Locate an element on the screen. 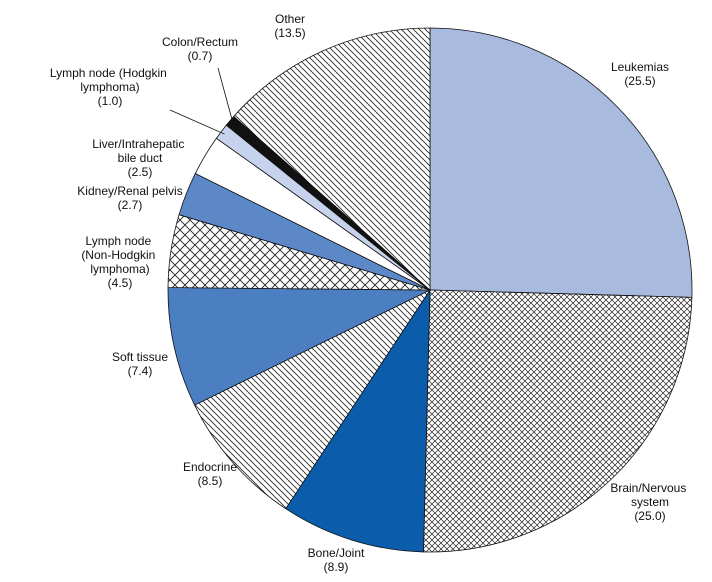 Image resolution: width=712 pixels, height=582 pixels. value-label: (2.7) is located at coordinates (130, 205).